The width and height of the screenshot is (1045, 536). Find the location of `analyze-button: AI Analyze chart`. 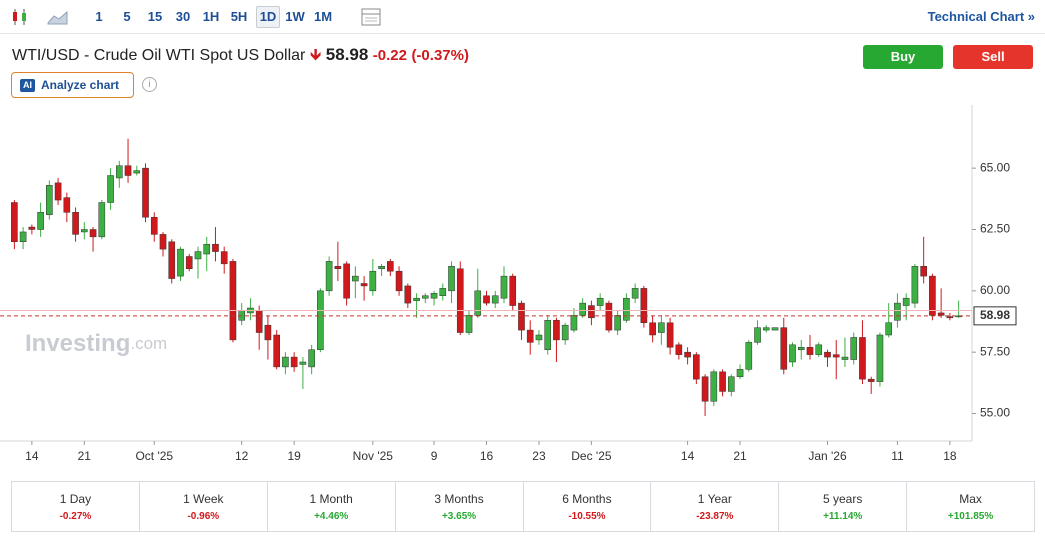

analyze-button: AI Analyze chart is located at coordinates (72, 85).